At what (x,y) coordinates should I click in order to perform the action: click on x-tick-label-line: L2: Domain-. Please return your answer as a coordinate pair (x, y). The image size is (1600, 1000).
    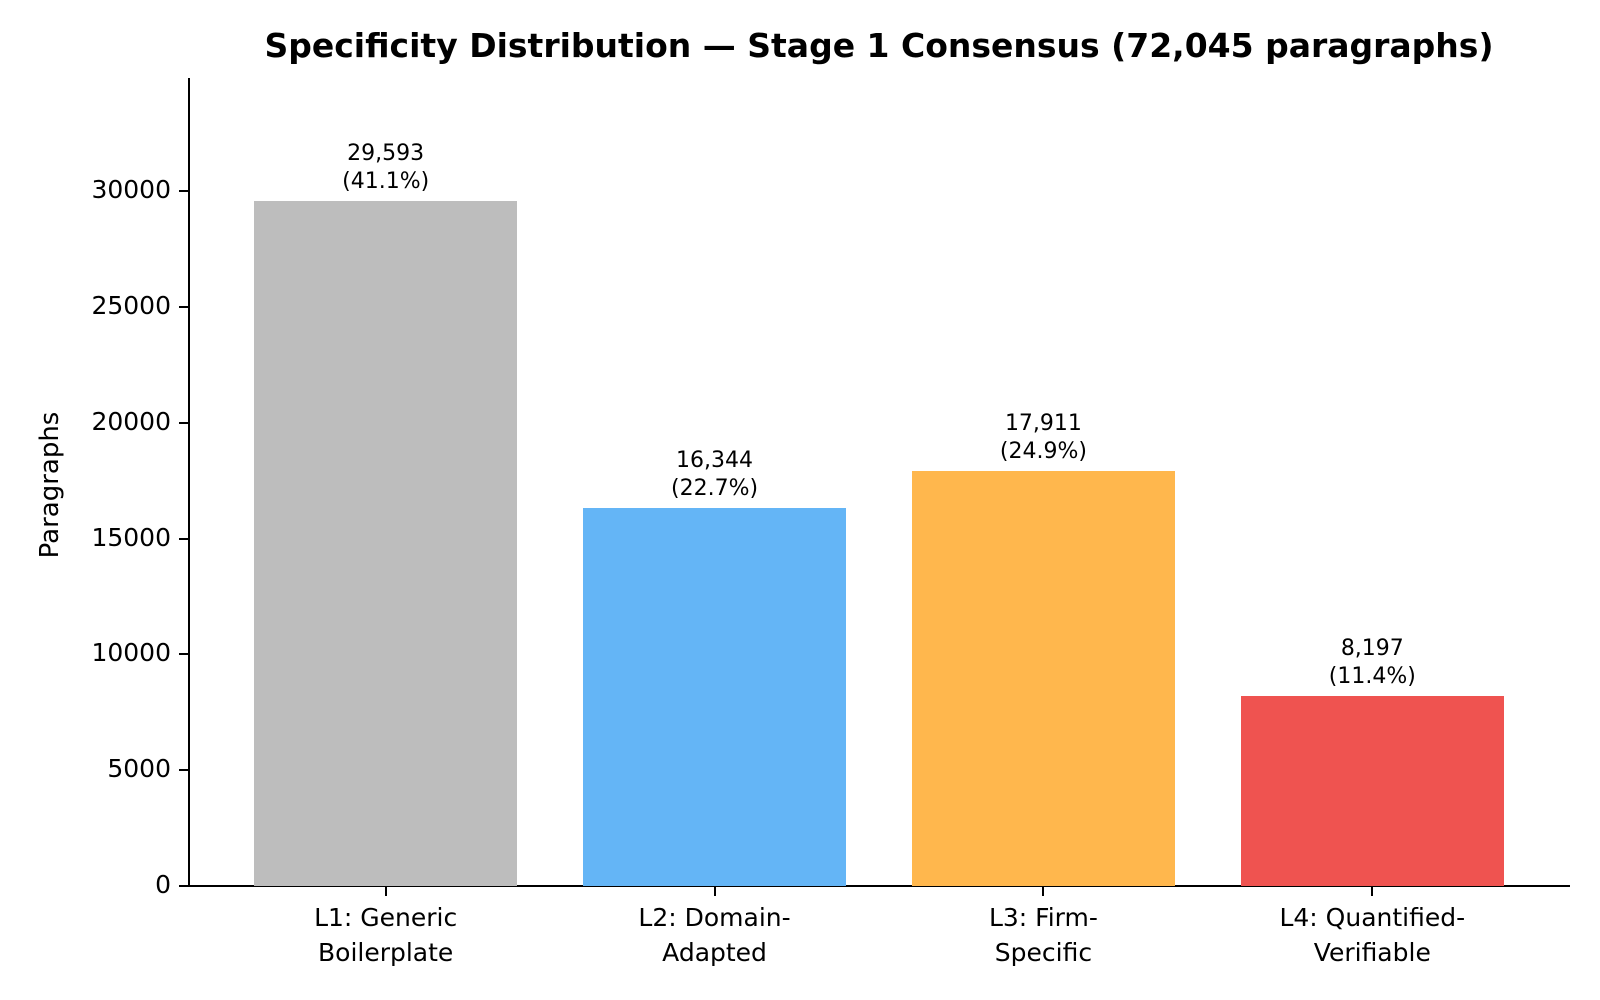
    Looking at the image, I should click on (714, 917).